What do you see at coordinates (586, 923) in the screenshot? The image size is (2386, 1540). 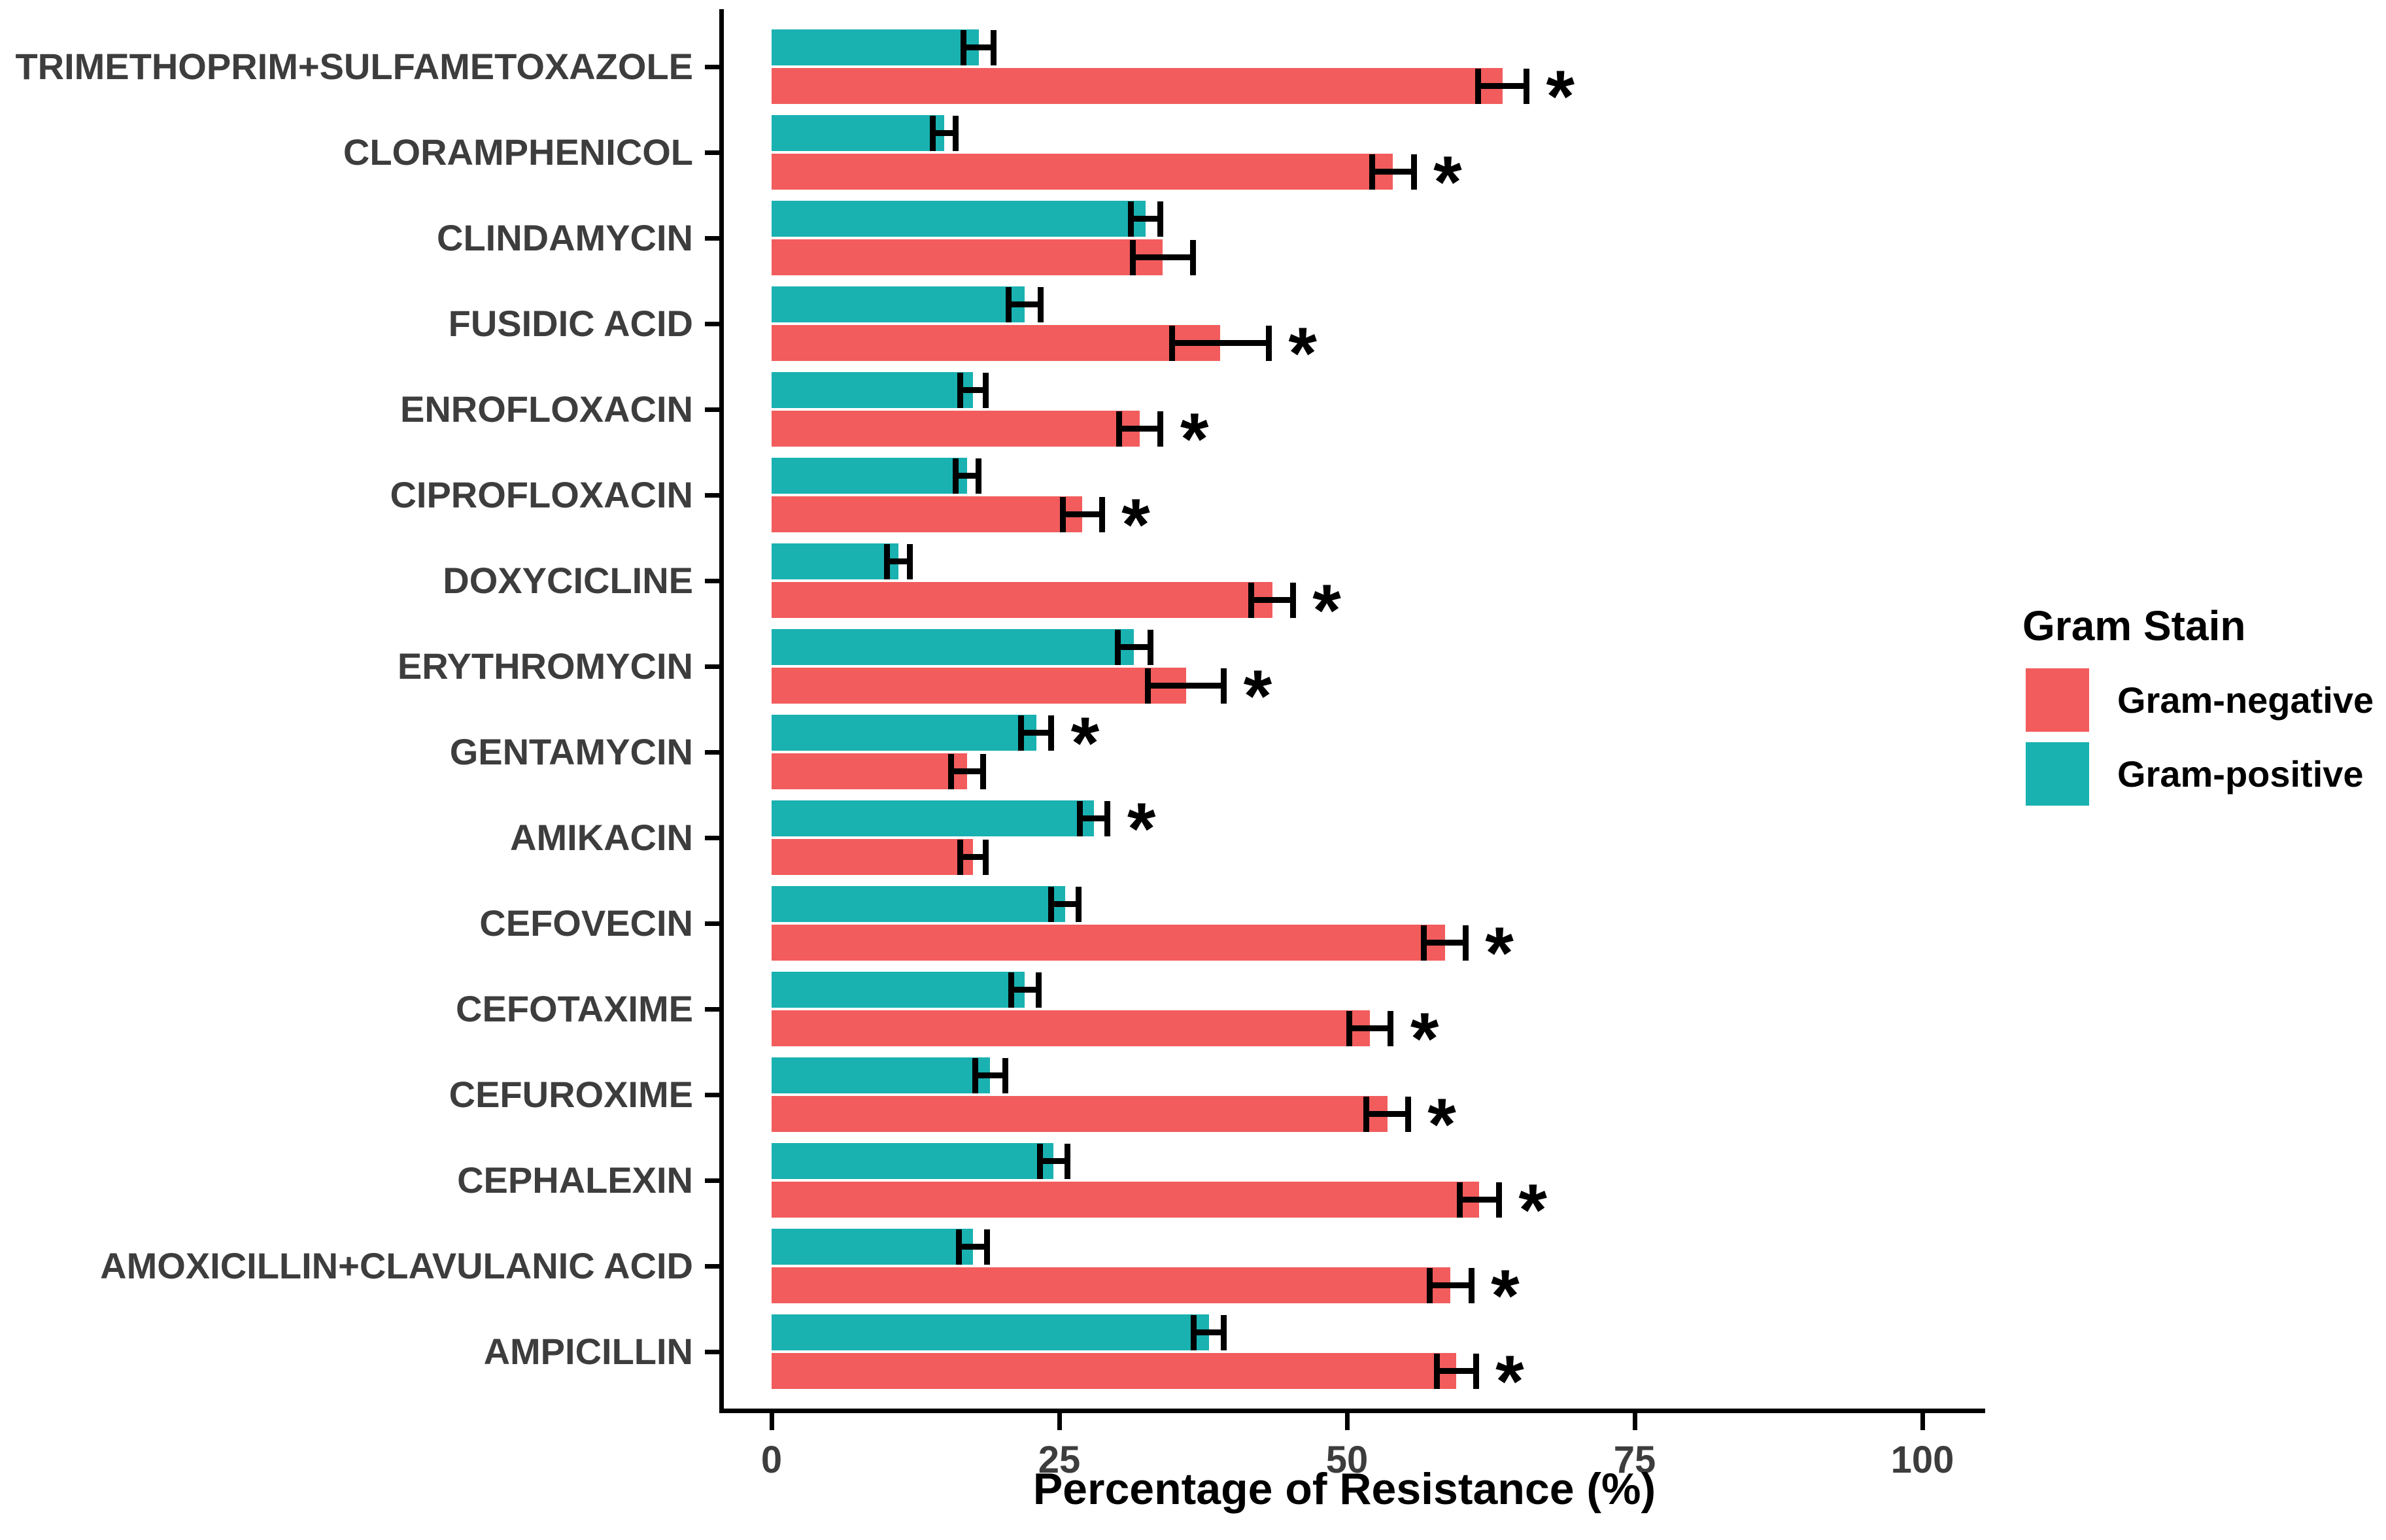 I see `category-label: CEFOVECIN` at bounding box center [586, 923].